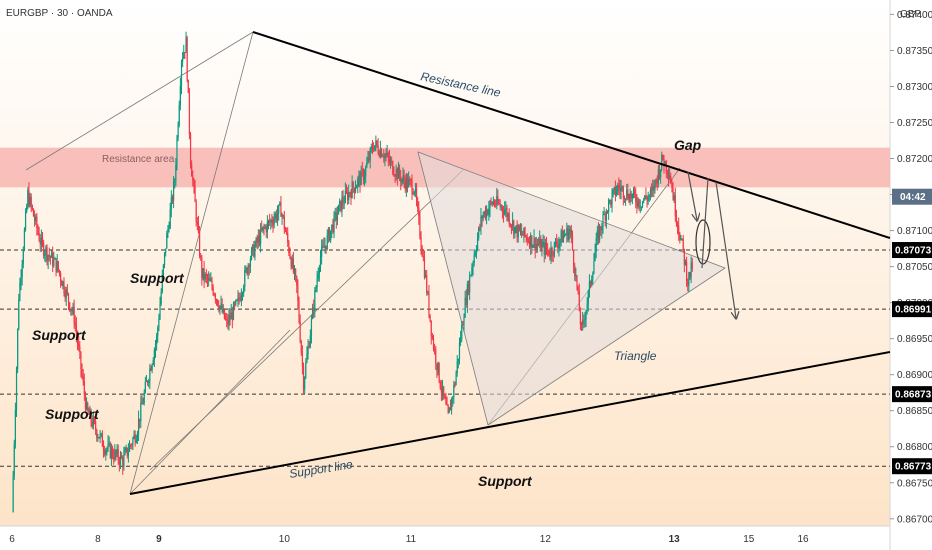  What do you see at coordinates (98, 539) in the screenshot?
I see `x-tick-label: 8` at bounding box center [98, 539].